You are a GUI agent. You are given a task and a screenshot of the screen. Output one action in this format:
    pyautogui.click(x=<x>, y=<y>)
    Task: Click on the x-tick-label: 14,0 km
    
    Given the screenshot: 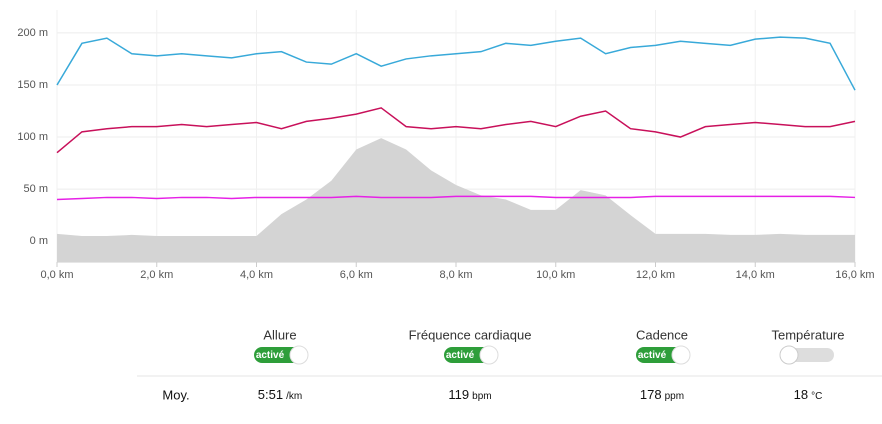 What is the action you would take?
    pyautogui.click(x=755, y=275)
    